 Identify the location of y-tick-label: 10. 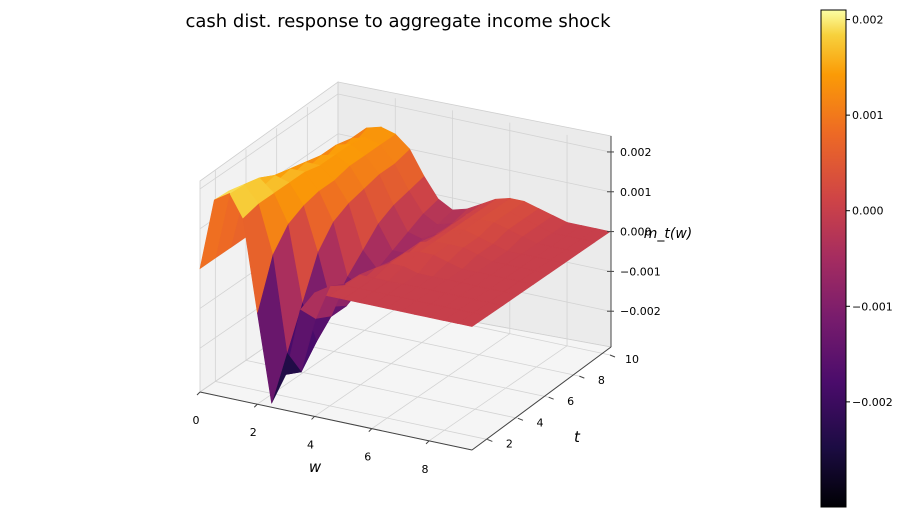
(632, 359).